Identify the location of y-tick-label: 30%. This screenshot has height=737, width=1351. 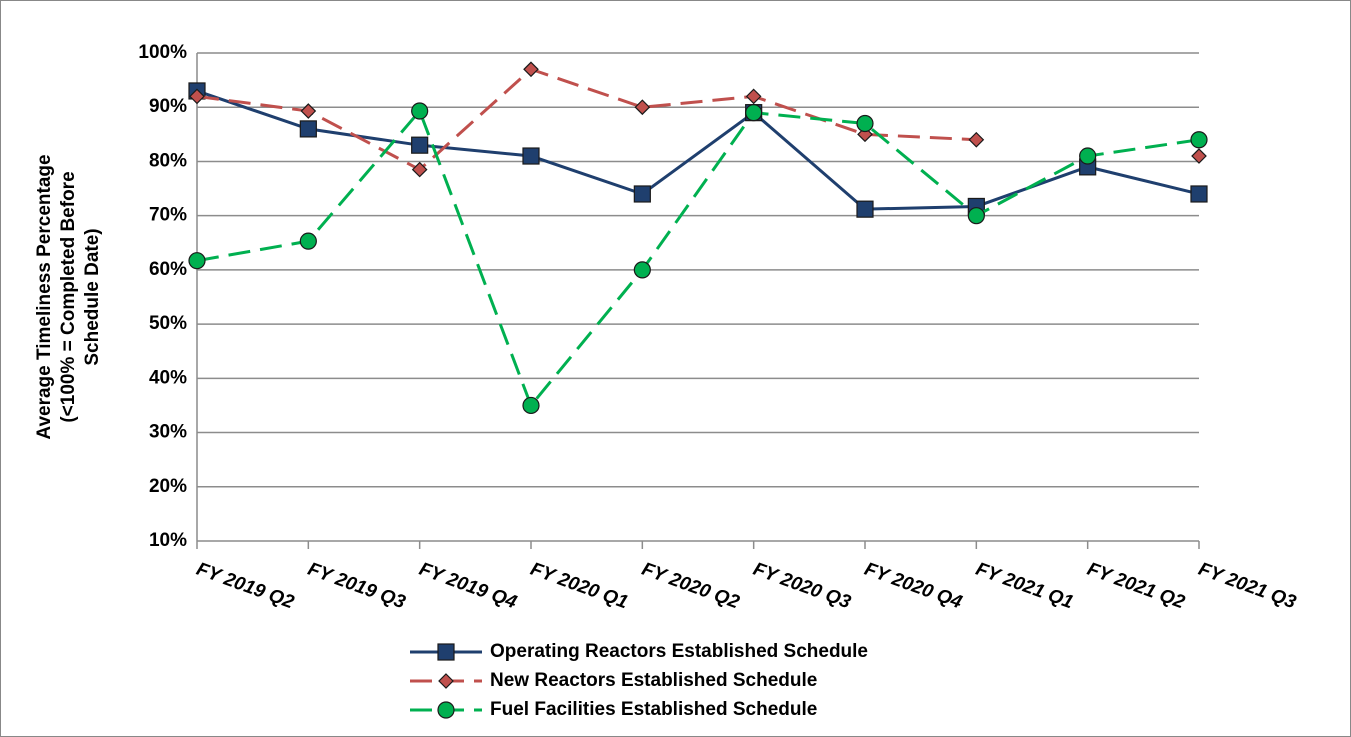
(168, 432).